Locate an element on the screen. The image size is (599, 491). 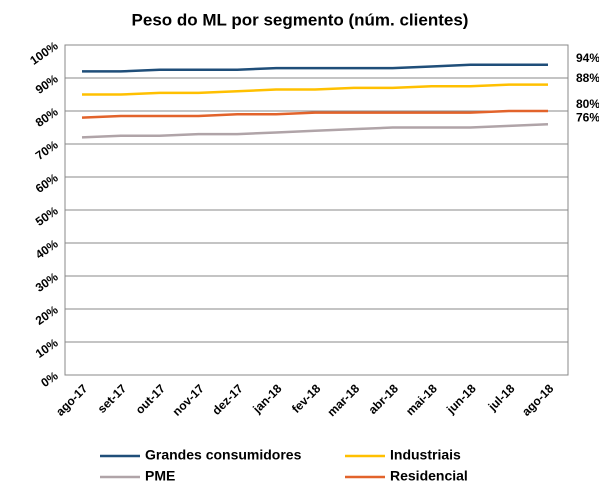
legend-label: Grandes consumidores is located at coordinates (223, 455).